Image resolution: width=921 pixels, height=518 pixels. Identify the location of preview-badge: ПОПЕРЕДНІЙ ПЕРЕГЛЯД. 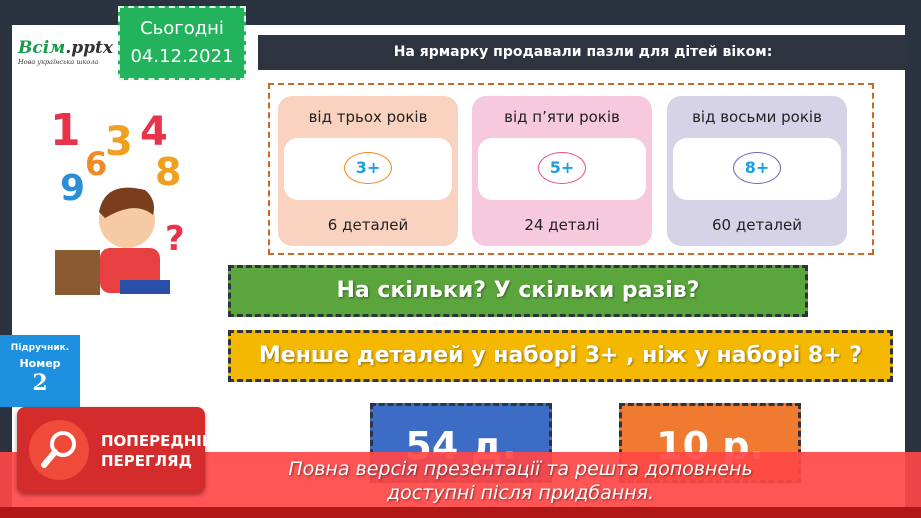
(115, 450).